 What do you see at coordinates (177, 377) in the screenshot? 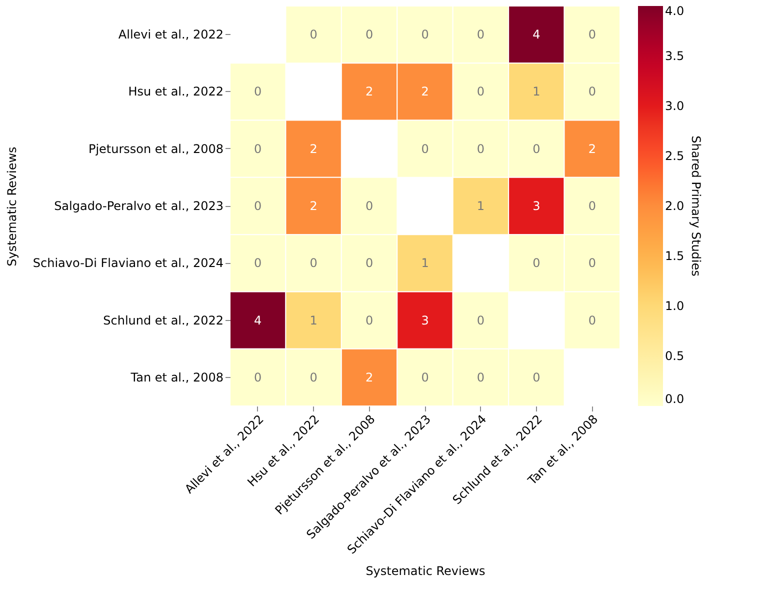
I see `y-tick-label: Tan et al., 2008` at bounding box center [177, 377].